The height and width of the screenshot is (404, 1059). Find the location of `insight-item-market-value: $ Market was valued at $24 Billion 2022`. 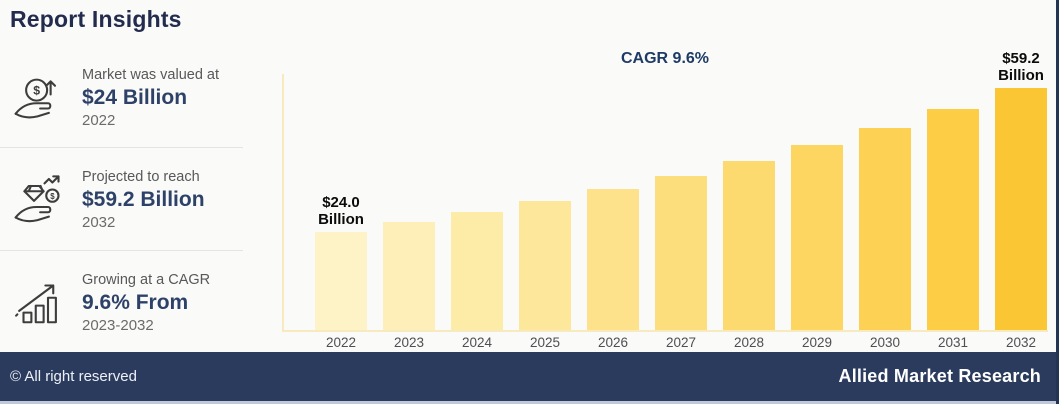

insight-item-market-value: $ Market was valued at $24 Billion 2022 is located at coordinates (128, 98).